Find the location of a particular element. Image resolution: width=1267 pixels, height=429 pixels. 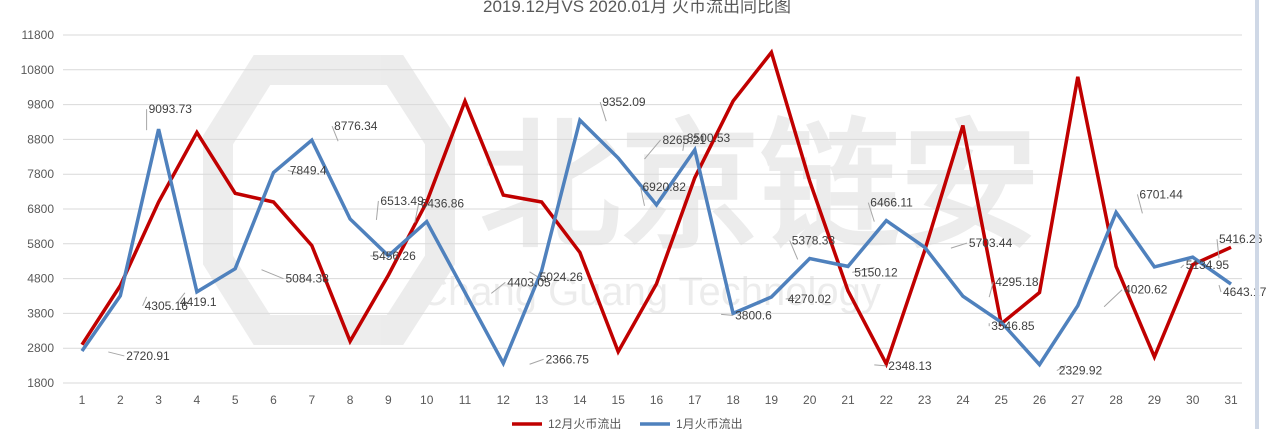

x-tick-label: 8 is located at coordinates (350, 400).